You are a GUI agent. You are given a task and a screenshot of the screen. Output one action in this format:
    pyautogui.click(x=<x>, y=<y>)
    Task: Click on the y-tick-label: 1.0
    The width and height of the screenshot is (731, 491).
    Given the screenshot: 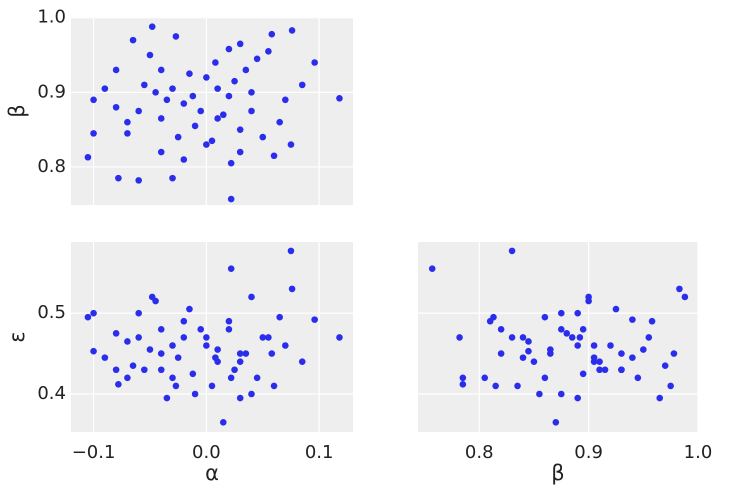 What is the action you would take?
    pyautogui.click(x=51, y=17)
    